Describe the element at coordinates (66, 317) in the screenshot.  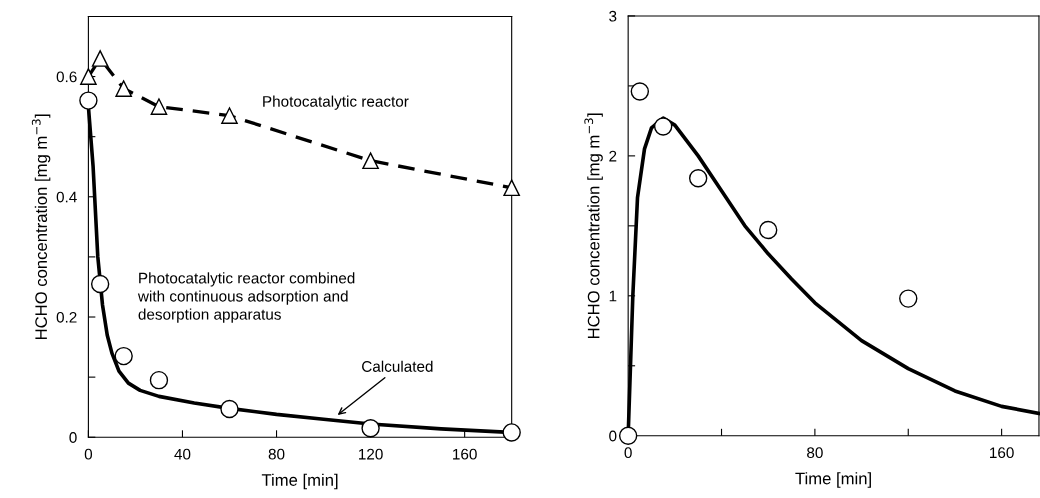
I see `y-tick-label: 0.2` at that location.